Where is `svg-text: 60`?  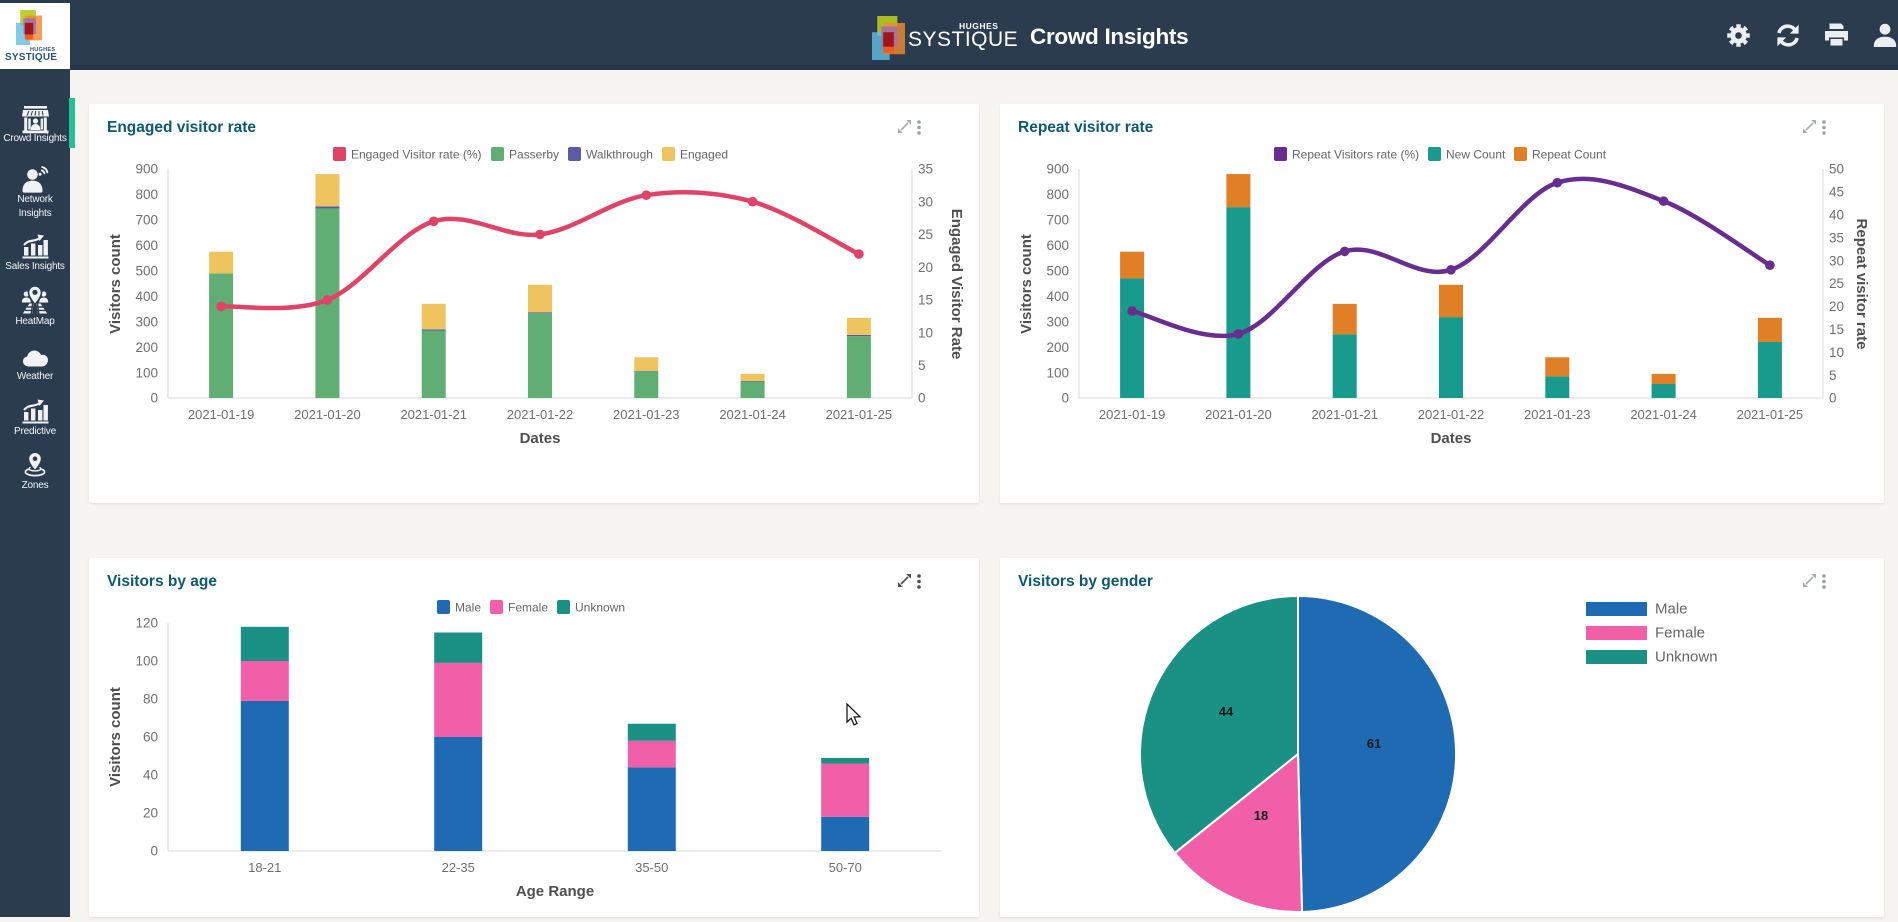 svg-text: 60 is located at coordinates (150, 737).